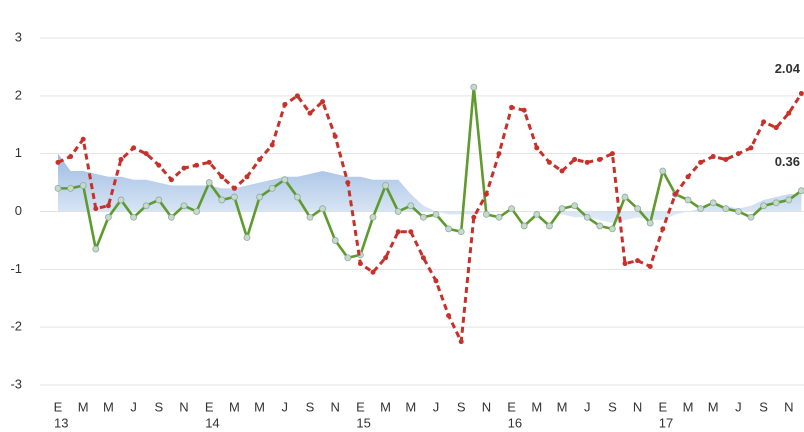 The height and width of the screenshot is (432, 804). What do you see at coordinates (18, 94) in the screenshot?
I see `y-tick-label: 2` at bounding box center [18, 94].